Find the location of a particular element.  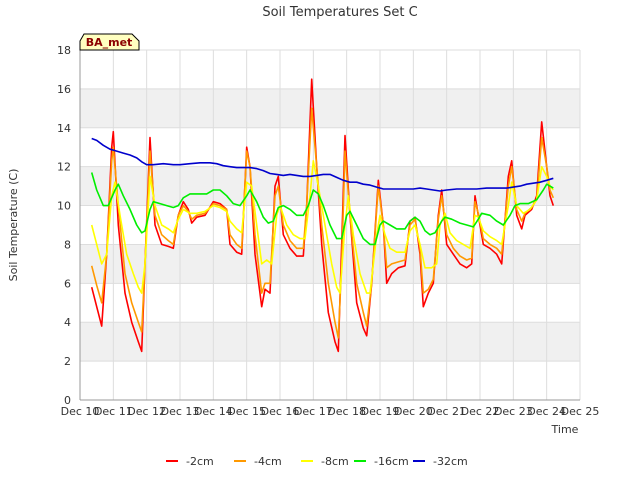

y-tick-label: 14 is located at coordinates (64, 128).